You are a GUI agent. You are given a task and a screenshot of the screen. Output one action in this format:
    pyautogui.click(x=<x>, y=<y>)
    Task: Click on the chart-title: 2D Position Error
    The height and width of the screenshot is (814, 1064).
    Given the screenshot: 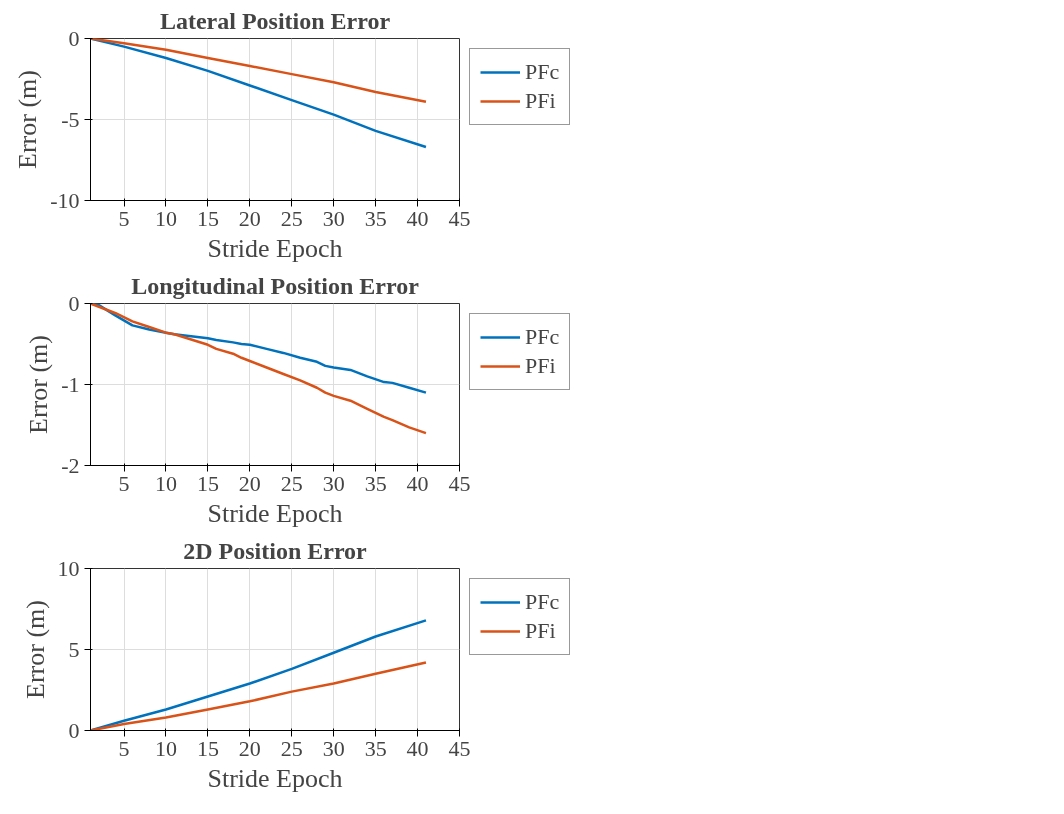 What is the action you would take?
    pyautogui.click(x=275, y=550)
    